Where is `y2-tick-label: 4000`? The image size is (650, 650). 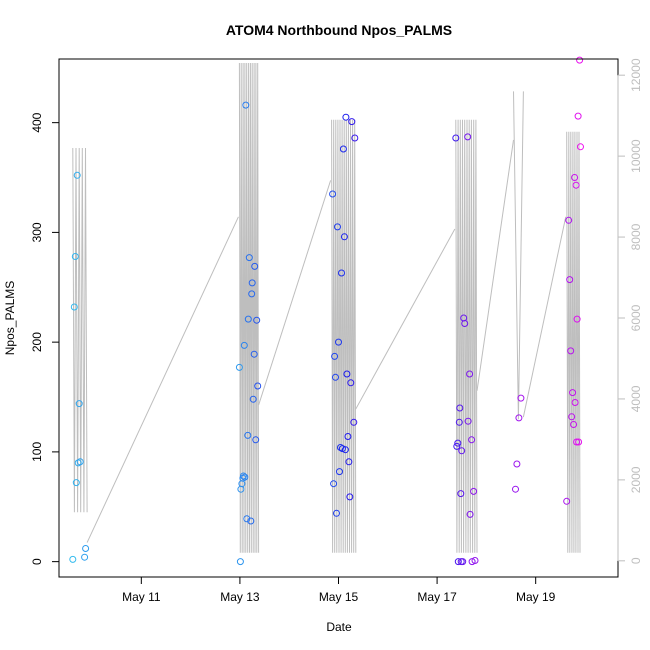 y2-tick-label: 4000 is located at coordinates (636, 398).